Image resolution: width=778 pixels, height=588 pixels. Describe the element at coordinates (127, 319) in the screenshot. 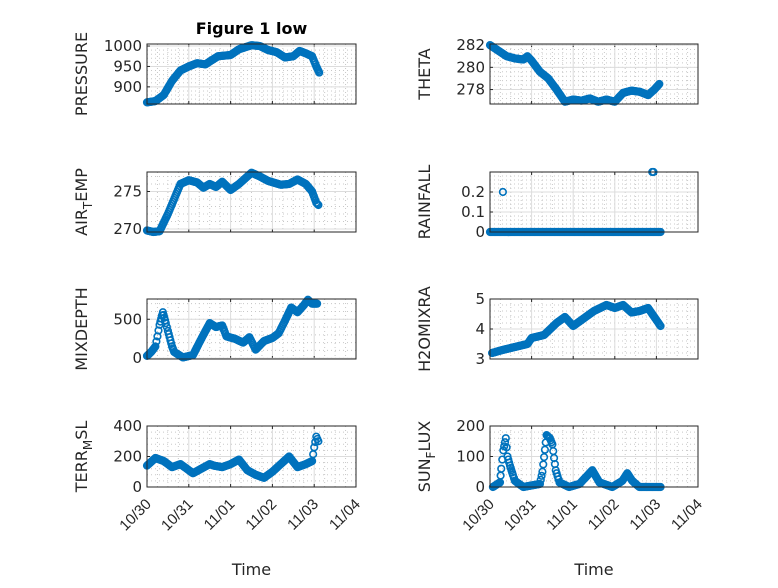

I see `y-tick-label: 500` at that location.